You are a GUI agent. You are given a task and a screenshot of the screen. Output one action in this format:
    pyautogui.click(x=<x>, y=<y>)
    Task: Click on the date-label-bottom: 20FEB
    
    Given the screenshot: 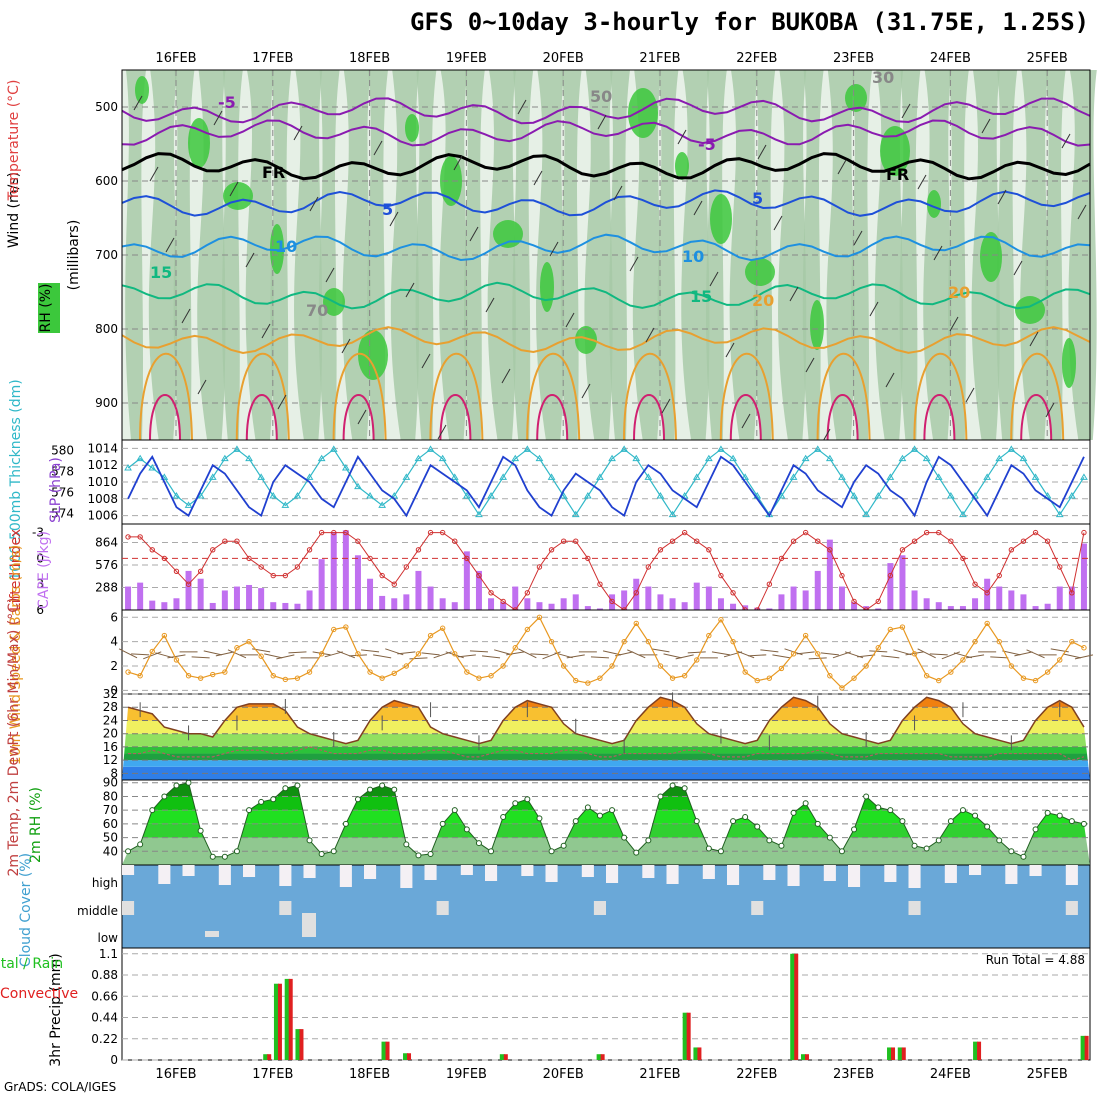 What is the action you would take?
    pyautogui.click(x=563, y=1074)
    